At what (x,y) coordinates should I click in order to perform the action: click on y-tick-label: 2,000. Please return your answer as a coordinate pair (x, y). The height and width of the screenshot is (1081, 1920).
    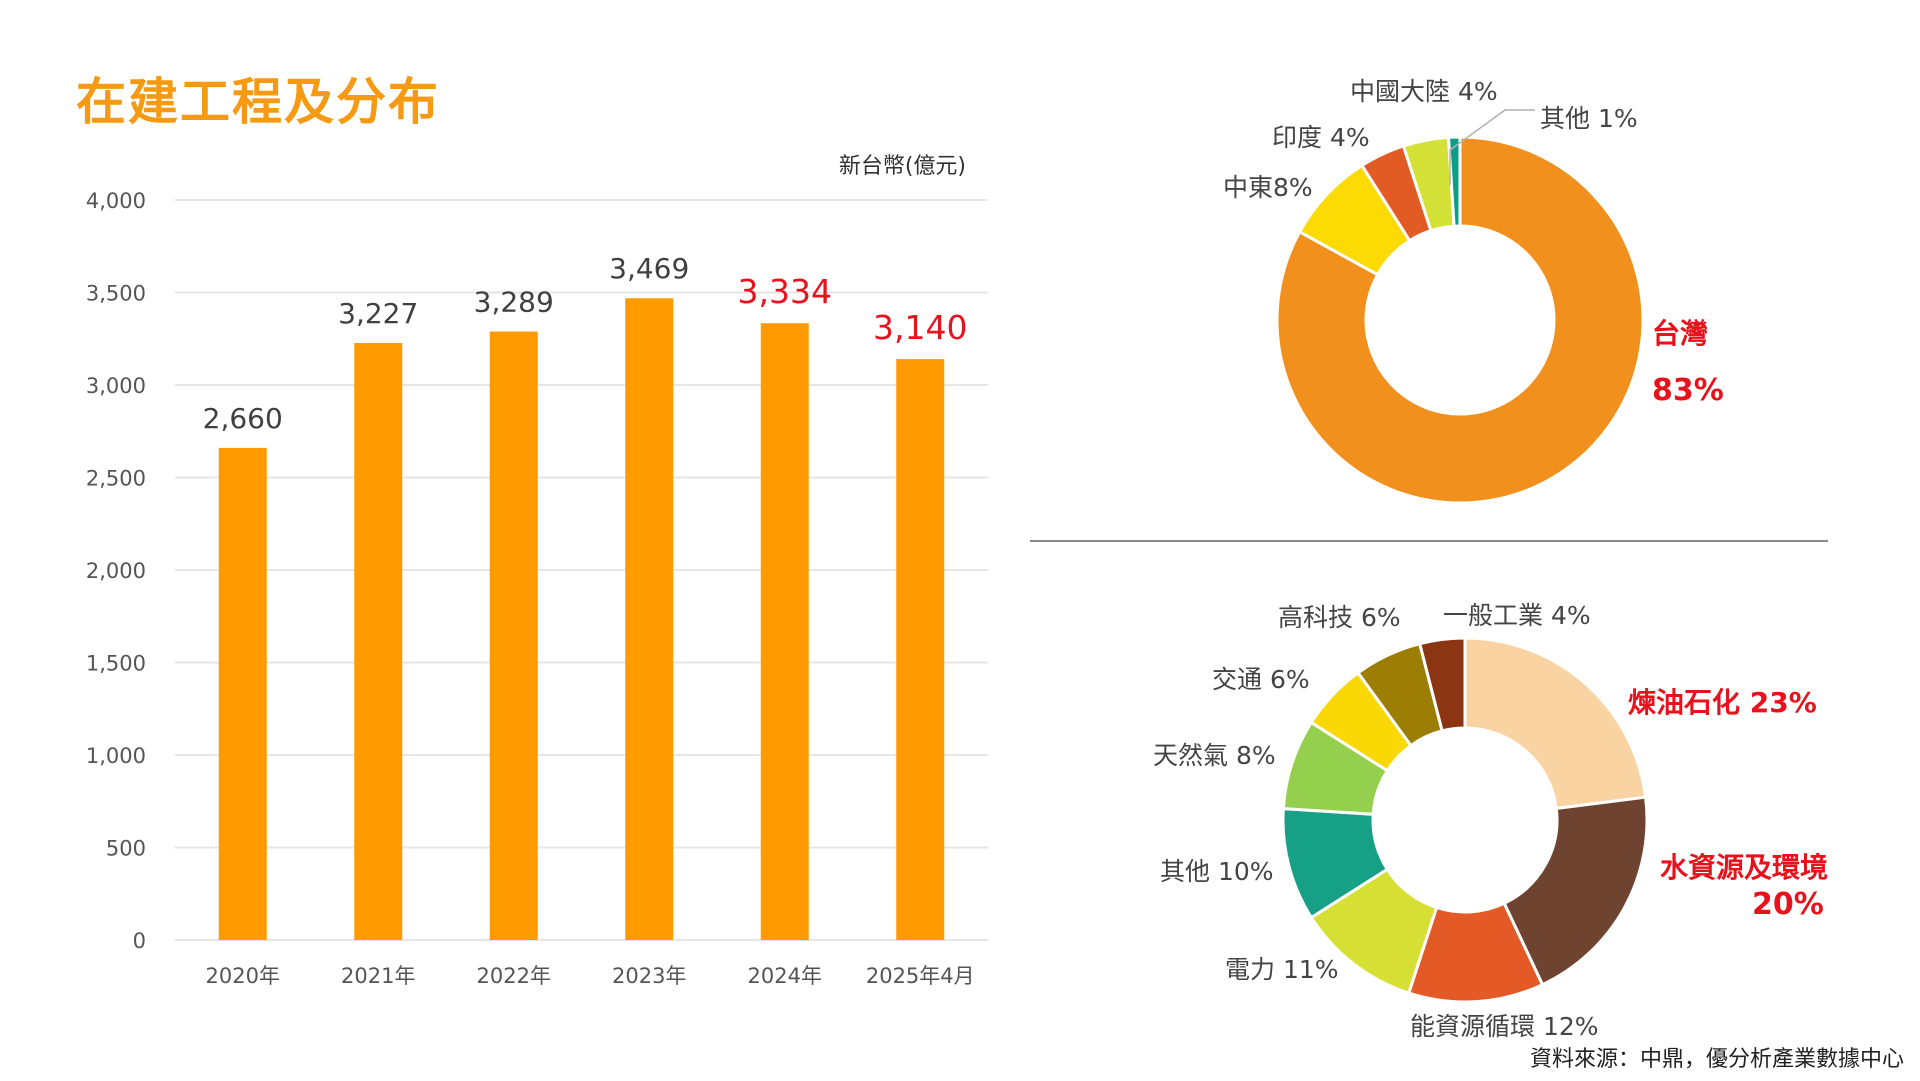
    Looking at the image, I should click on (116, 571).